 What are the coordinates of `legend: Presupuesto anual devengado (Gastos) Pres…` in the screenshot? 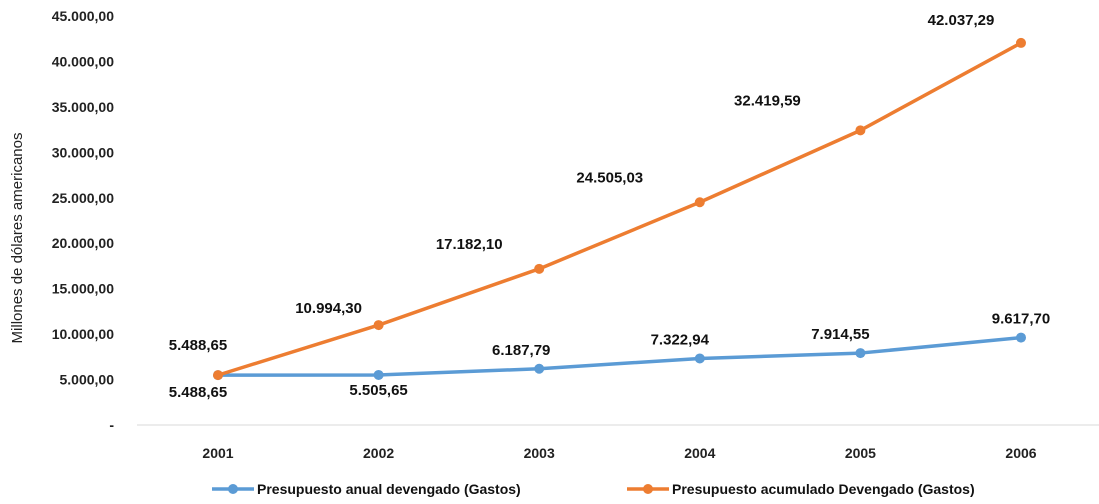 It's located at (593, 489).